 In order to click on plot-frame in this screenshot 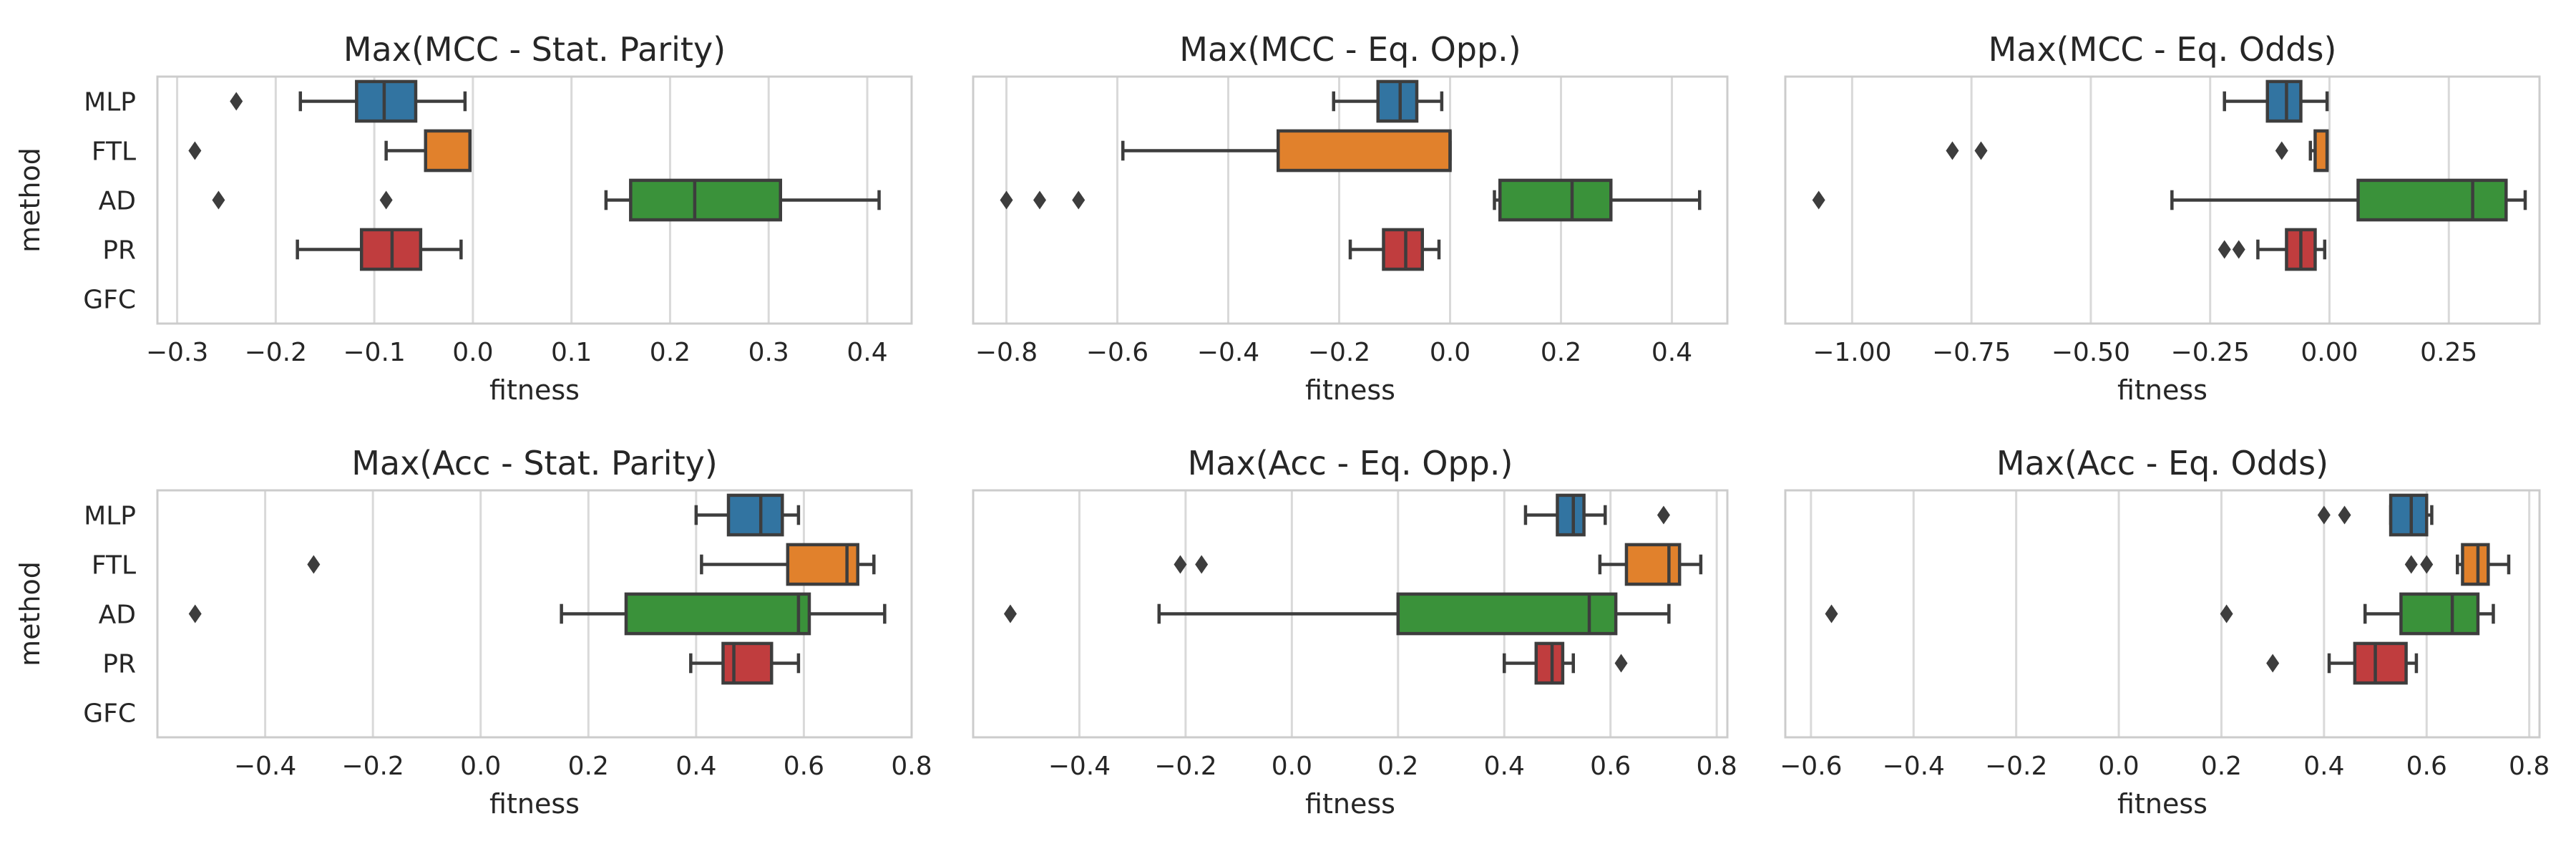, I will do `click(534, 200)`.